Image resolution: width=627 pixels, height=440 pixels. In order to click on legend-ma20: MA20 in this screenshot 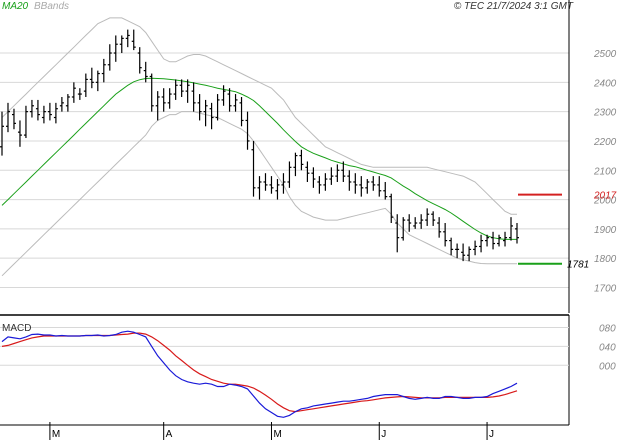, I will do `click(15, 6)`.